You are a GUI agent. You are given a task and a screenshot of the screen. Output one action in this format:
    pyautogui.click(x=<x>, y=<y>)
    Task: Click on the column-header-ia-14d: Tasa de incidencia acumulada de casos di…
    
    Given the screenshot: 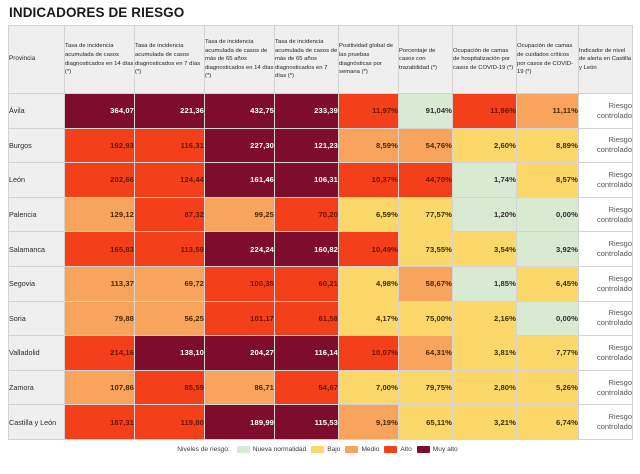 What is the action you would take?
    pyautogui.click(x=99, y=59)
    